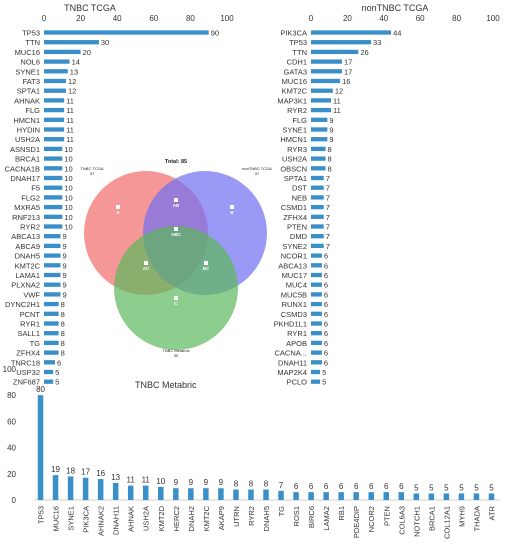 This screenshot has height=550, width=507. What do you see at coordinates (90, 8) in the screenshot?
I see `chart-title-tnbc-tcga: TNBC TCGA` at bounding box center [90, 8].